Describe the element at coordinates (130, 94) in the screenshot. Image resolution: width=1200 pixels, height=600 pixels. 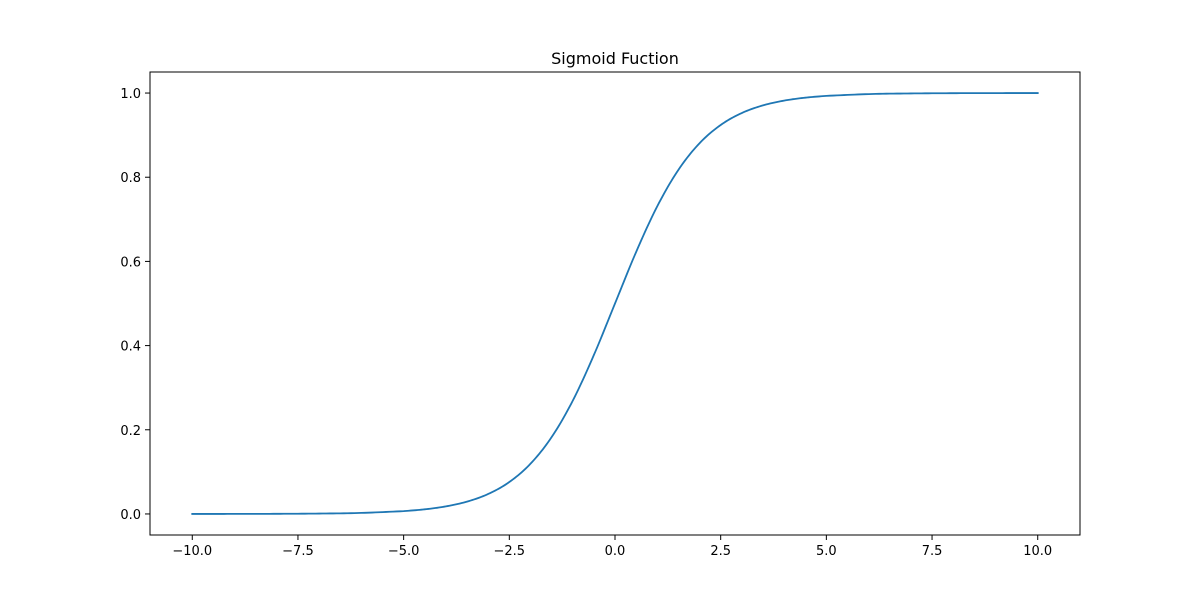
I see `y-tick-label: 1.0` at that location.